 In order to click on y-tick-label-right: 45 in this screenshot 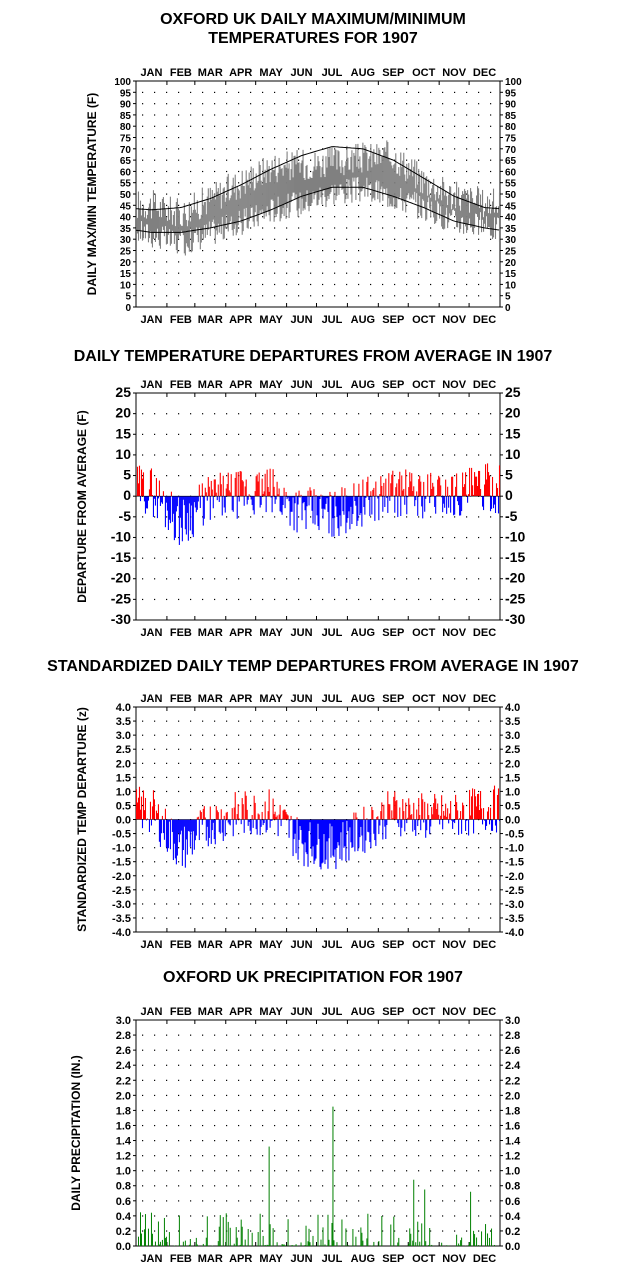, I will do `click(511, 206)`.